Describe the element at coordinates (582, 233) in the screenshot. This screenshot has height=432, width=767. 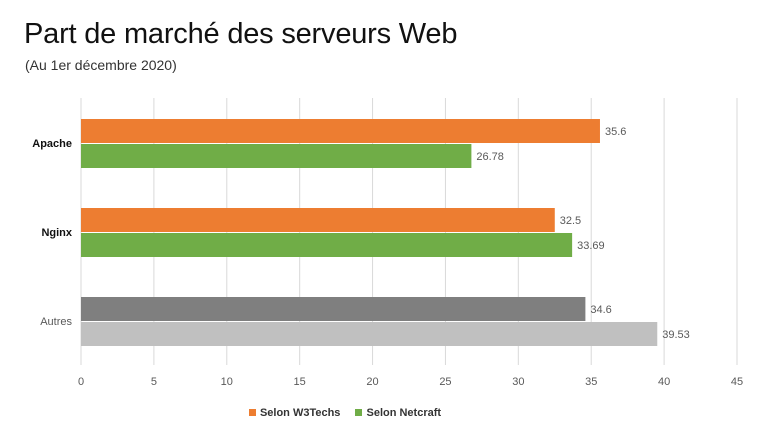
I see `value-labels: 35.6 26.78 32.5 33.69 34.6 39.53` at that location.